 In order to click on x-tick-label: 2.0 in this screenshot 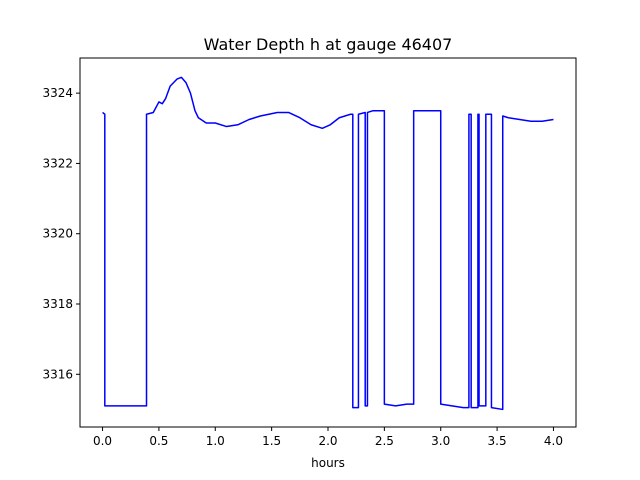, I will do `click(327, 441)`.